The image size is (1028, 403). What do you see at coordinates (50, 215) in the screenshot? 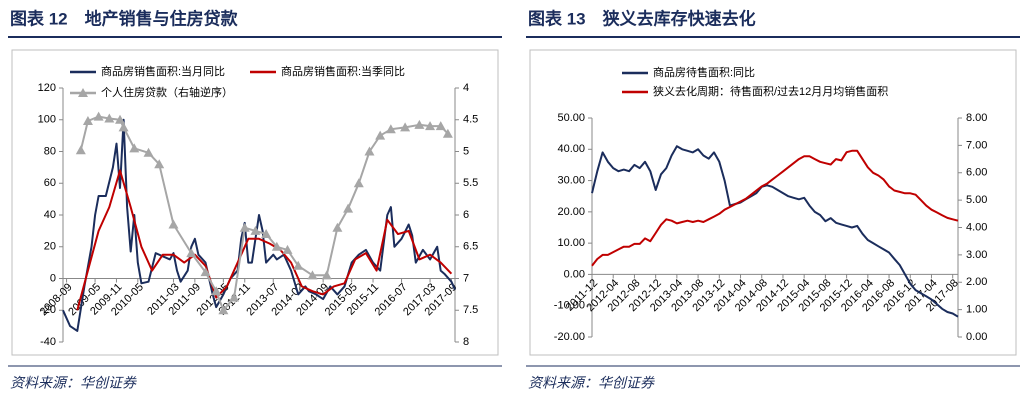
I see `y-tick-label: 40` at bounding box center [50, 215].